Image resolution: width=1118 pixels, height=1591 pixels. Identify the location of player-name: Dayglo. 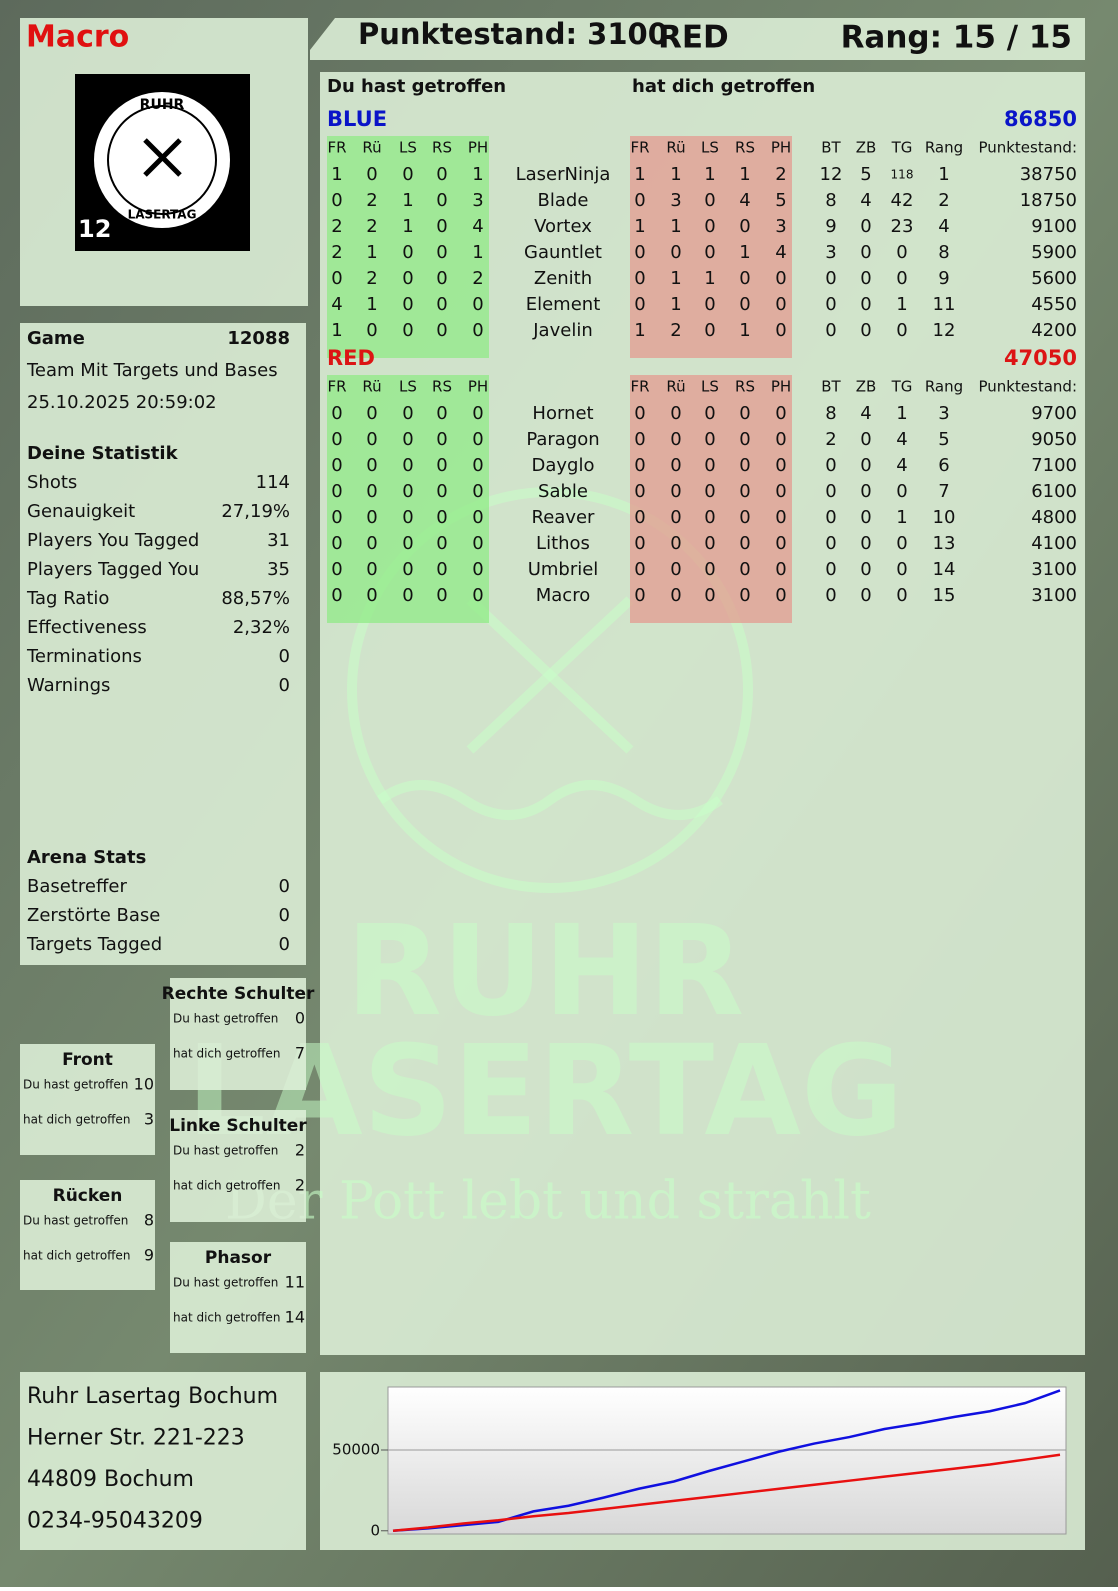
(563, 465).